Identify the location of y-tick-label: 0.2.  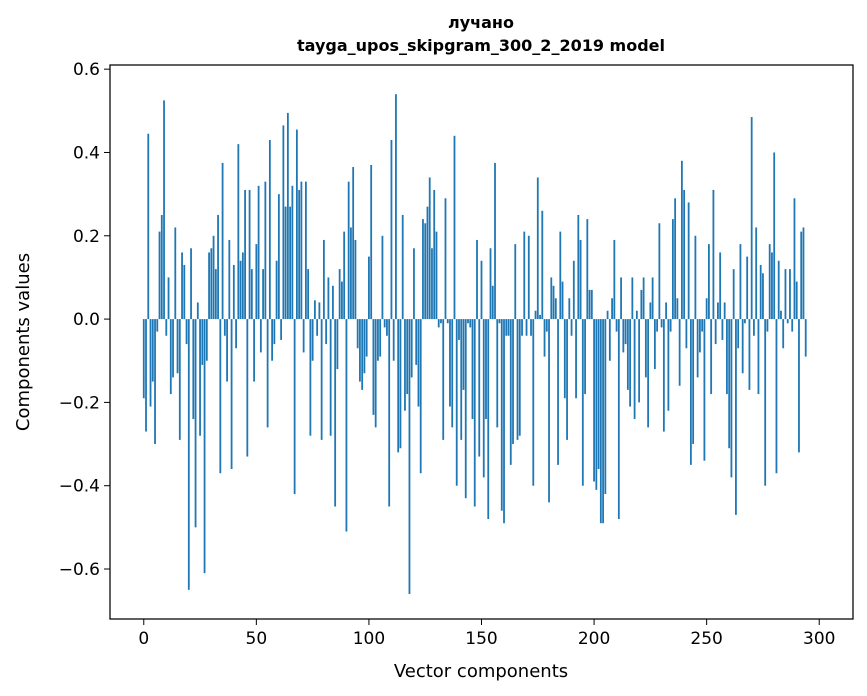
(86, 237).